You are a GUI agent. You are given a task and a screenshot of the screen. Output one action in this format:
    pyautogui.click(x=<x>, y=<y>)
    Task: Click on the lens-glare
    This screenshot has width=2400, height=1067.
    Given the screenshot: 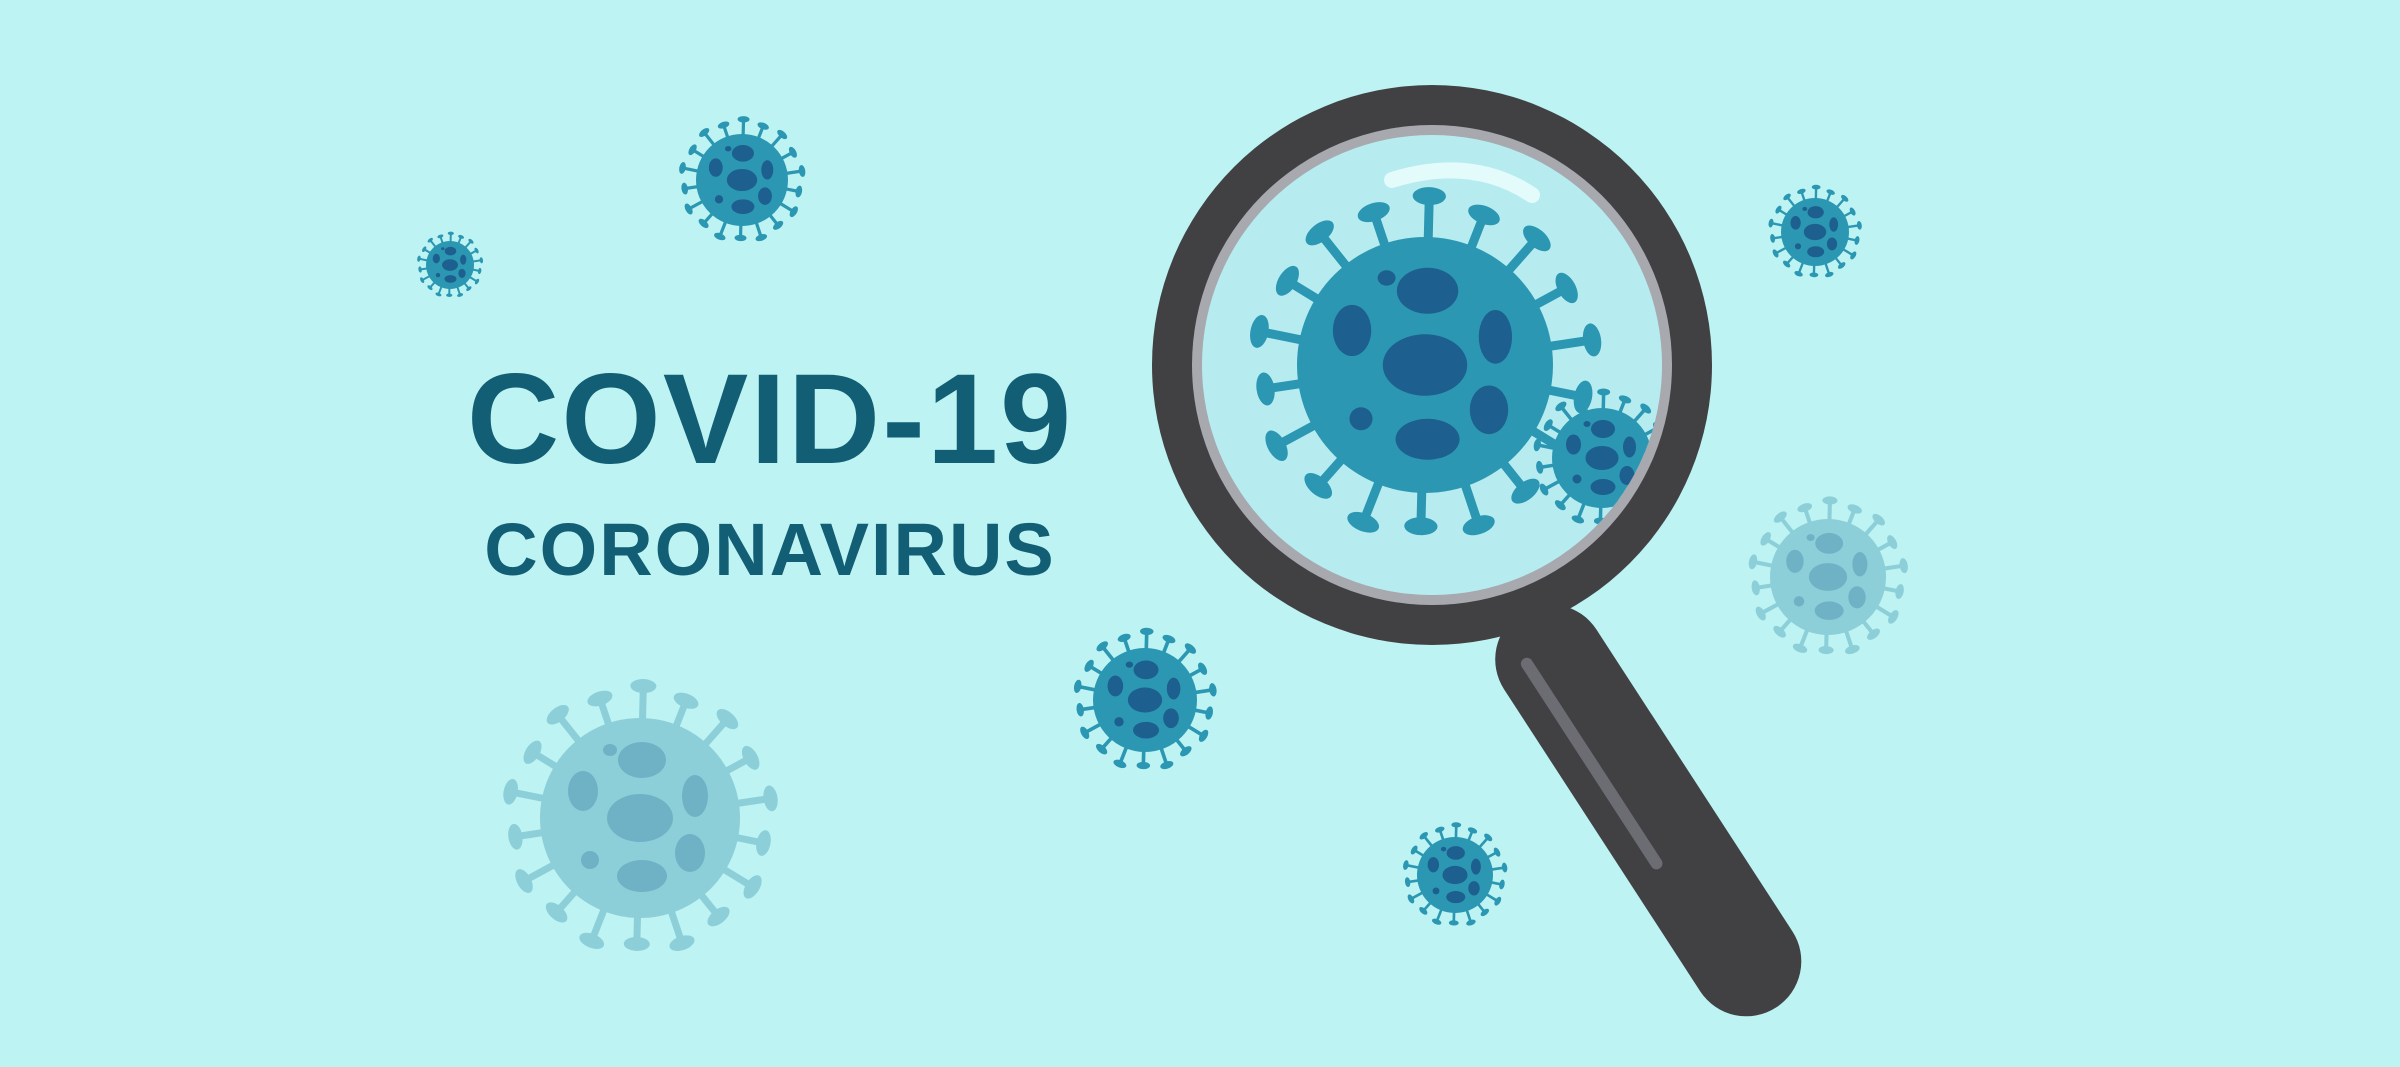 What is the action you would take?
    pyautogui.click(x=1462, y=182)
    